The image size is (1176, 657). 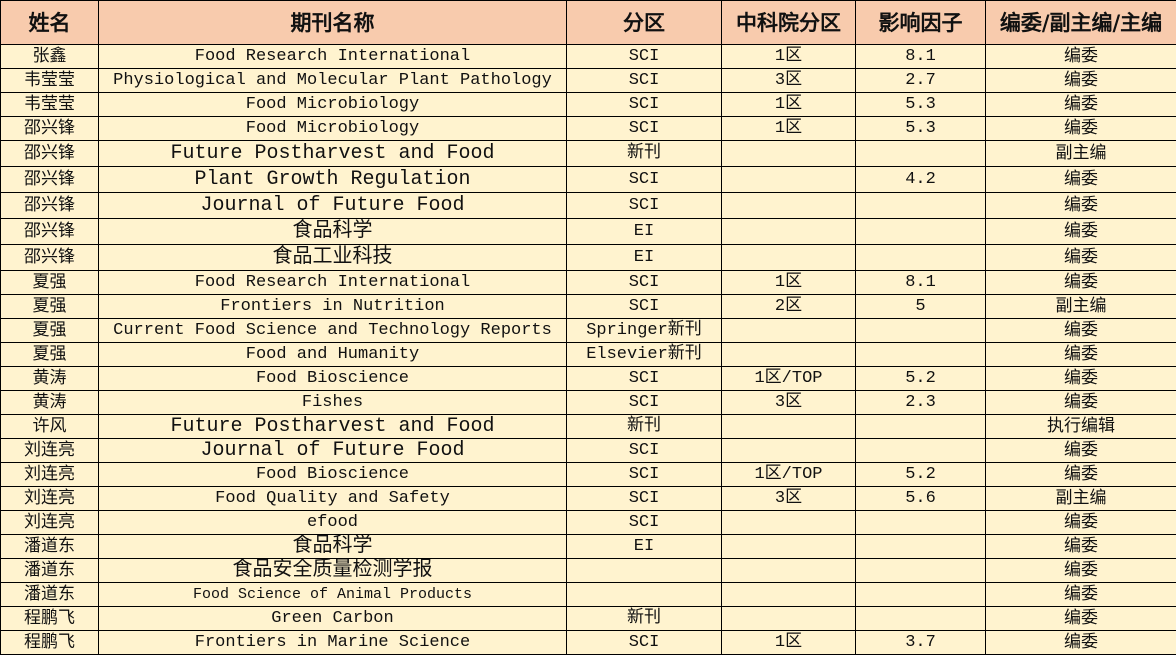 I want to click on category-cell, so click(x=644, y=594).